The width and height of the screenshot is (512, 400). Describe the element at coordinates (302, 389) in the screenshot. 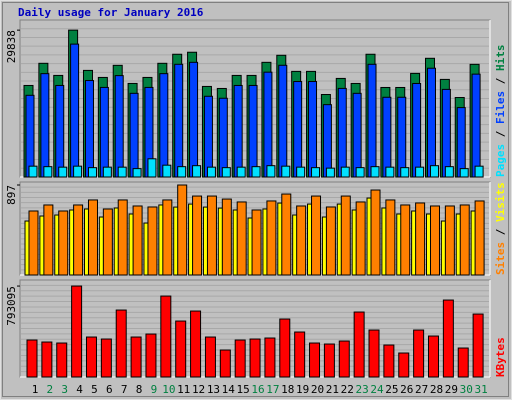

I see `x-tick-label: 19` at that location.